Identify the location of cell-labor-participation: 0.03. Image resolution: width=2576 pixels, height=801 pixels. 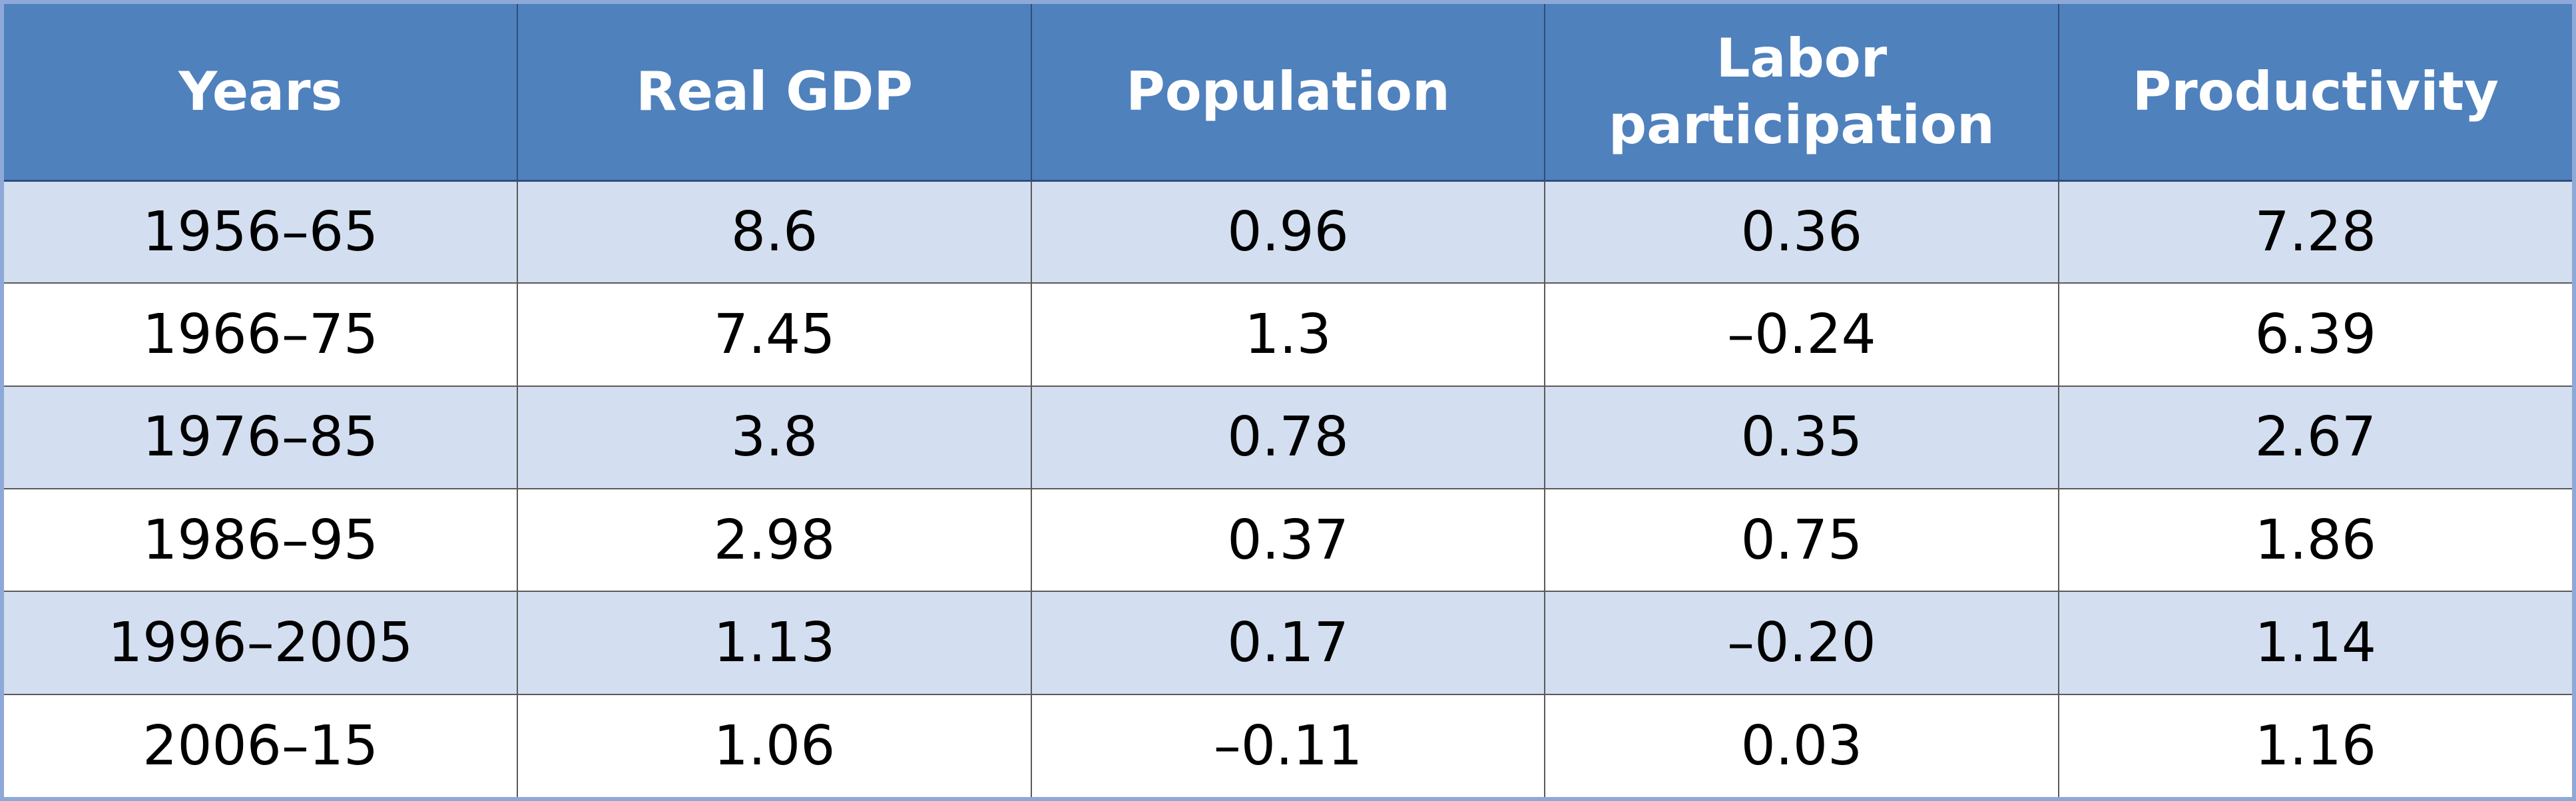
(1801, 745).